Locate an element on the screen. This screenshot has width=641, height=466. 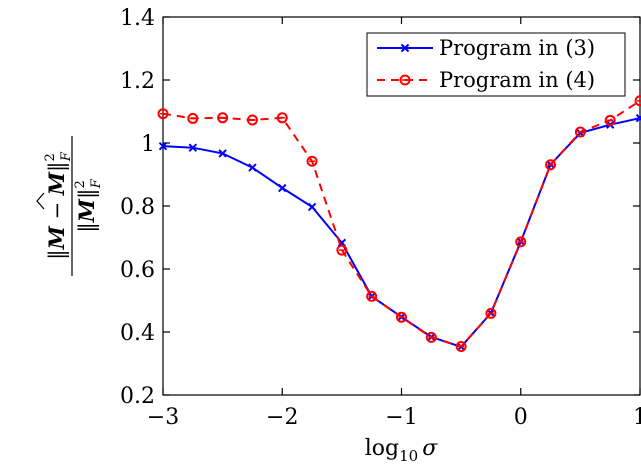
x-axis-label-sub: 10 is located at coordinates (408, 456).